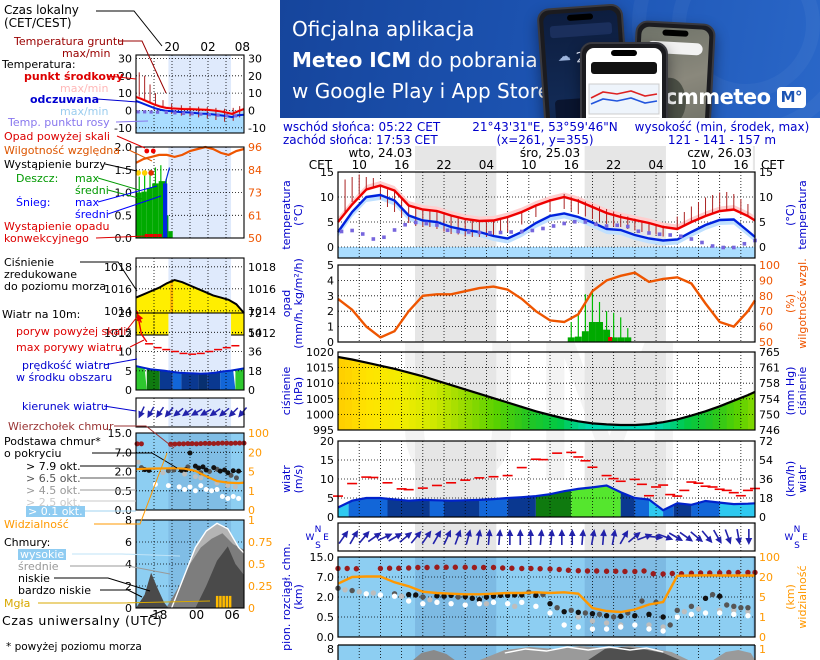 The height and width of the screenshot is (660, 820). I want to click on svg-text: 72, so click(255, 313).